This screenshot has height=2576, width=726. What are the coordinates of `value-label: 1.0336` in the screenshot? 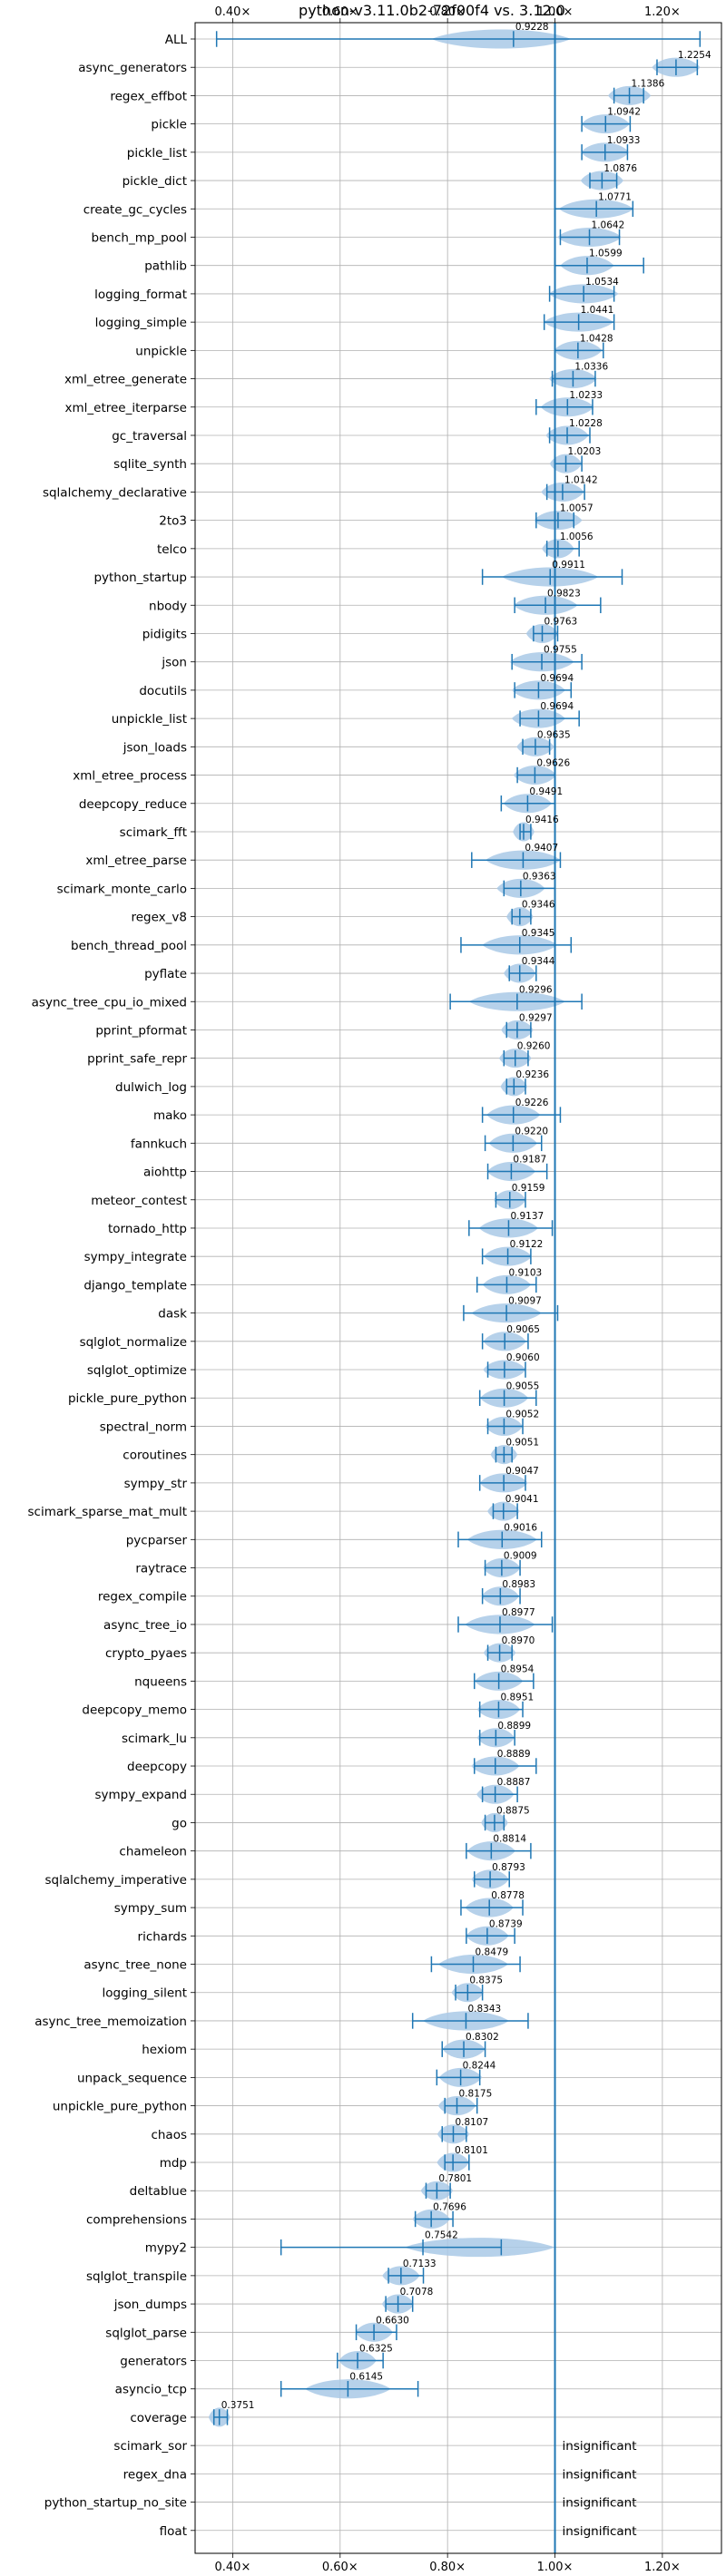 It's located at (591, 367).